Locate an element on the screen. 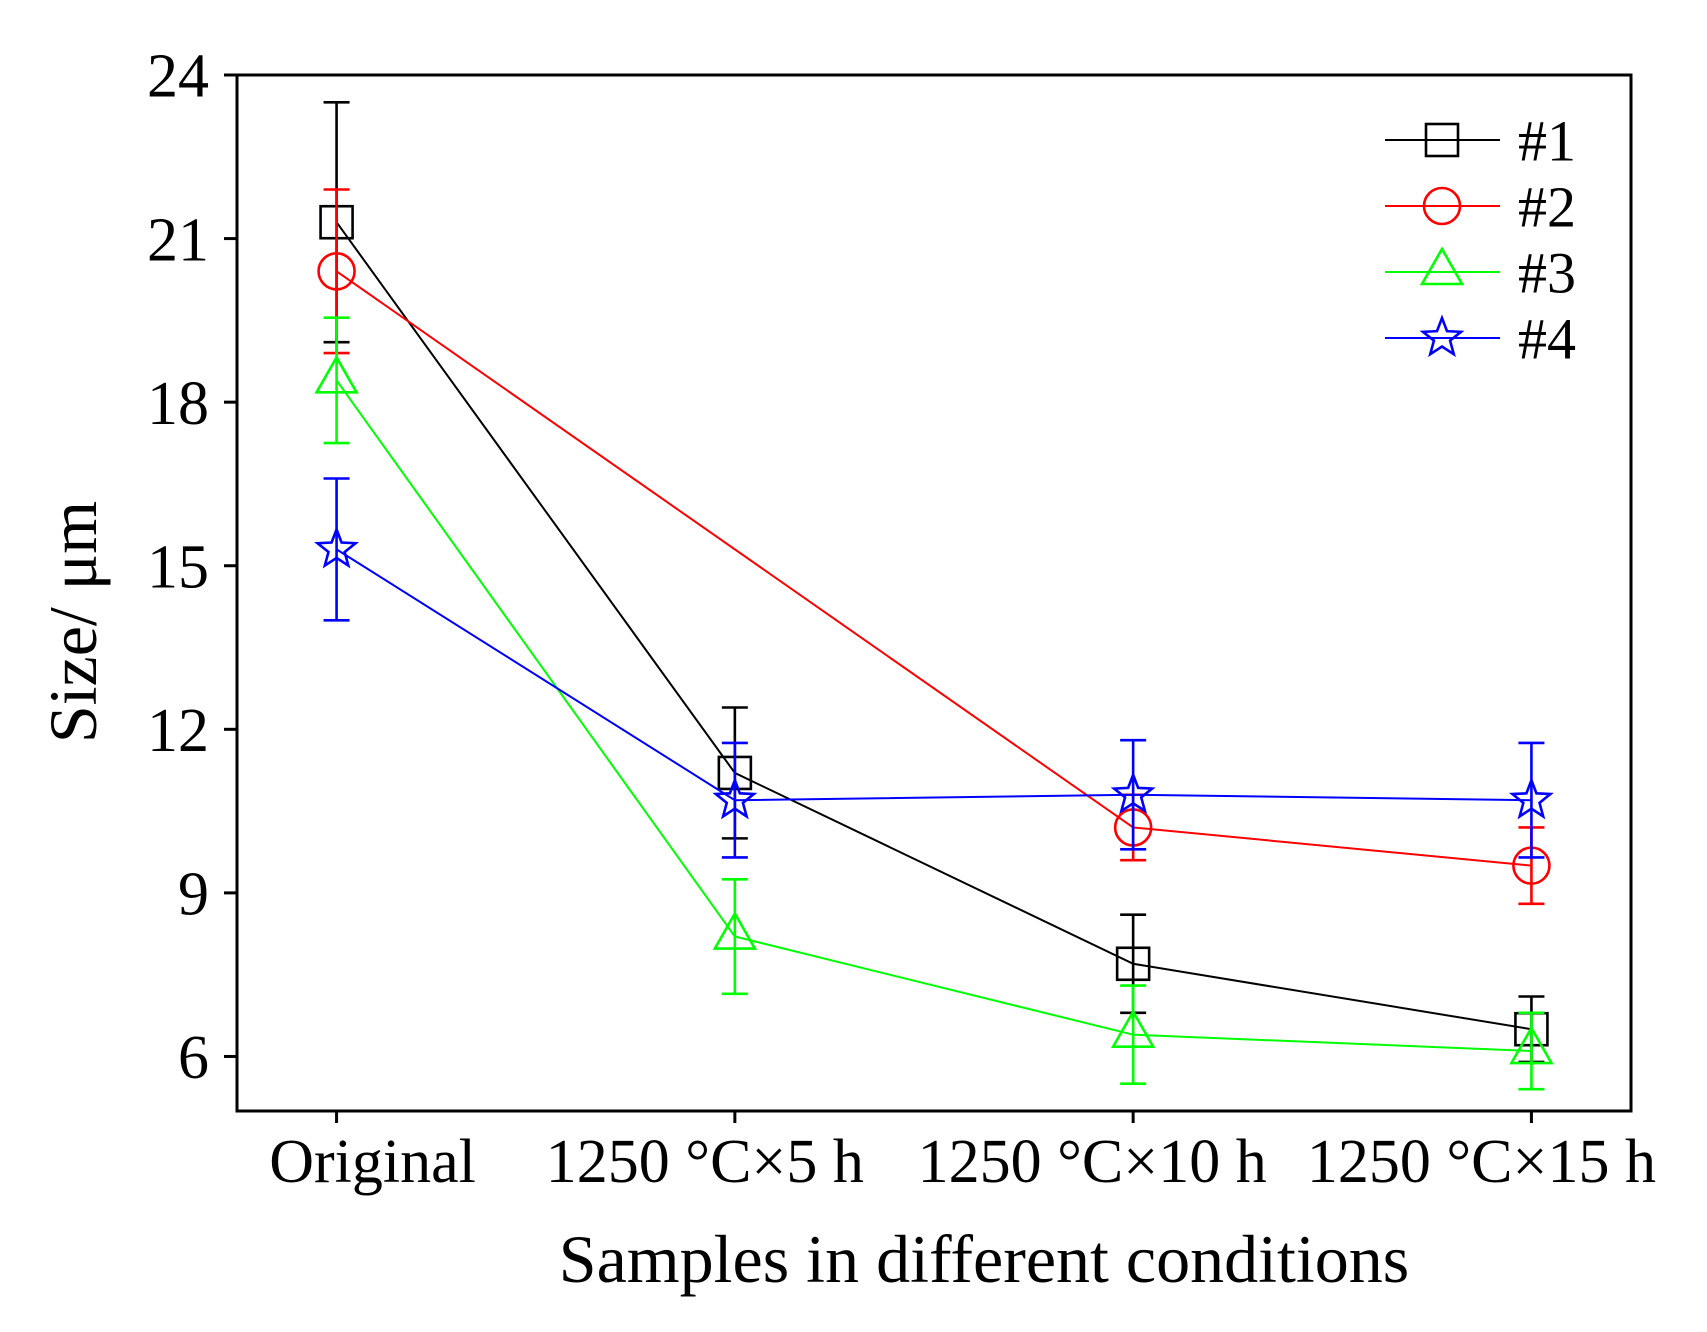 The height and width of the screenshot is (1332, 1707). legend-label: #3 is located at coordinates (1547, 272).